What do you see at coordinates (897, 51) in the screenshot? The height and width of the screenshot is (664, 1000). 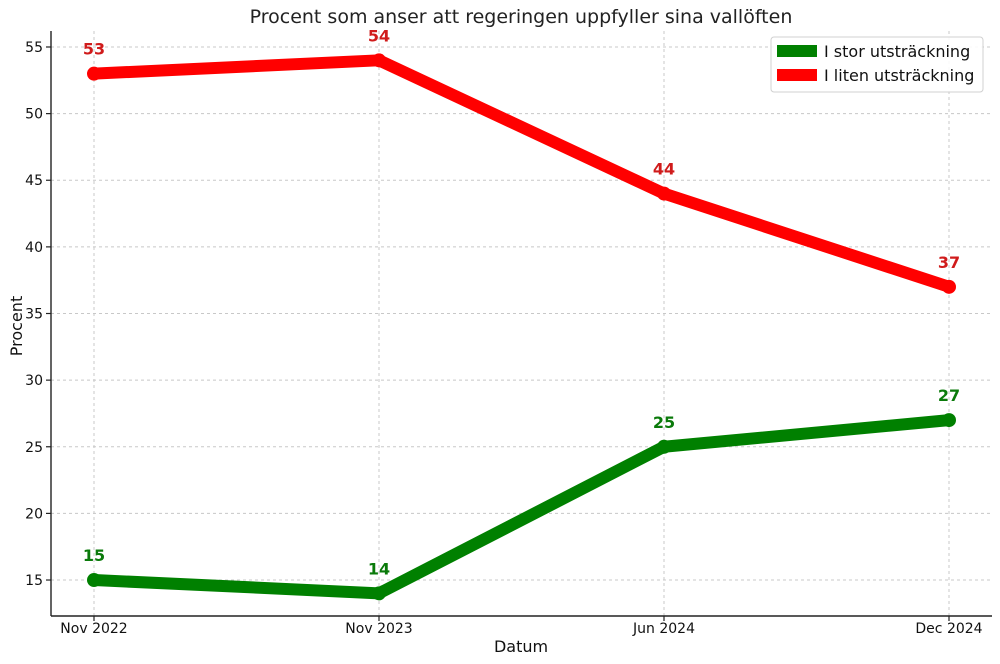 I see `legend-label: I stor utsträckning` at bounding box center [897, 51].